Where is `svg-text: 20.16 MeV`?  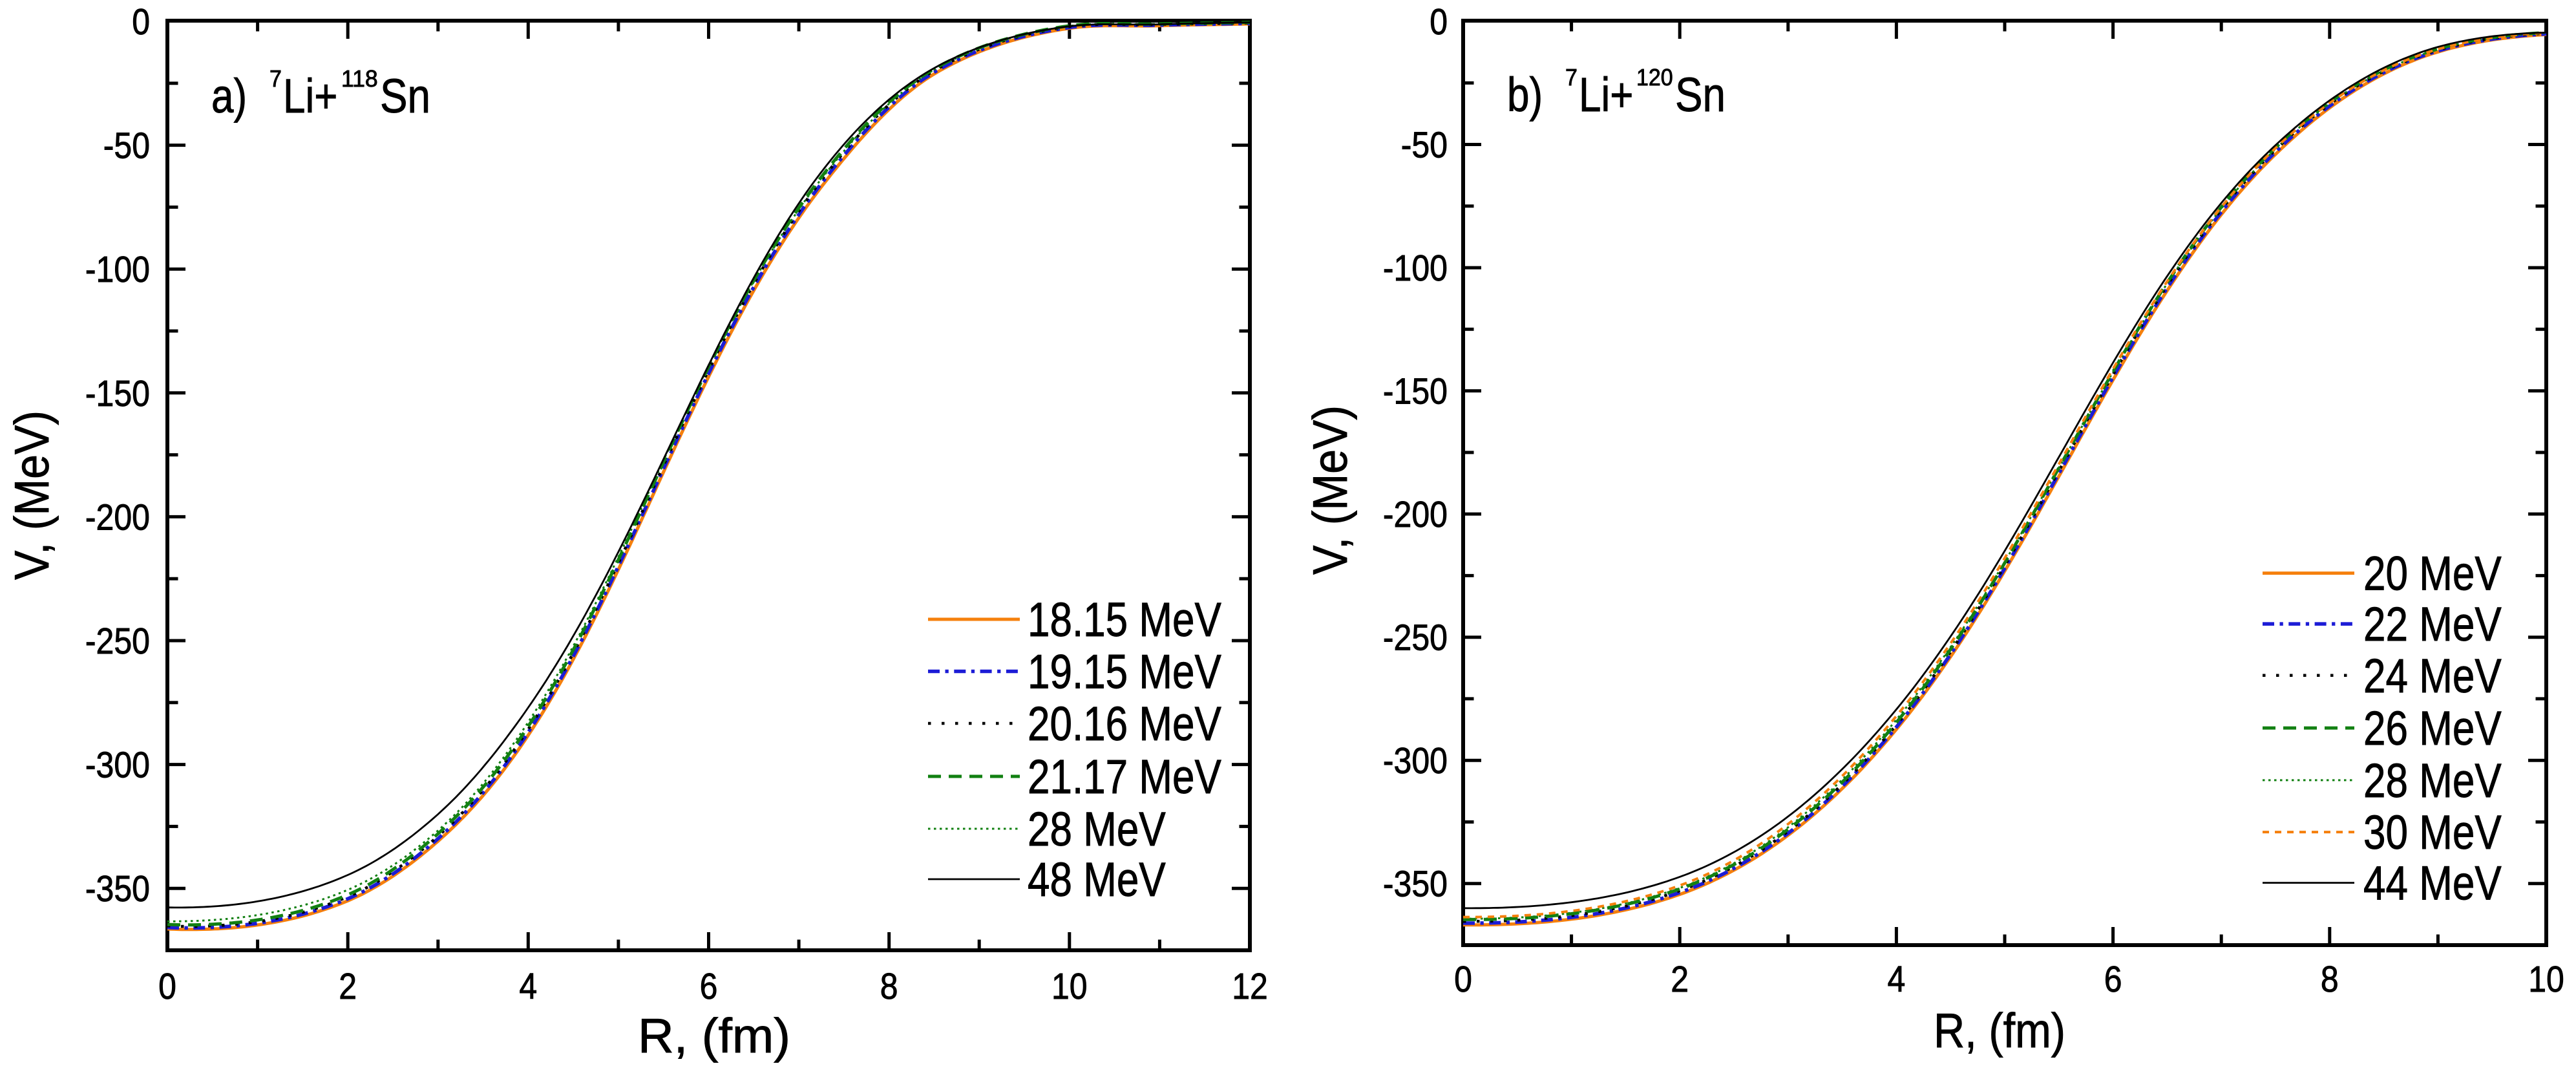 svg-text: 20.16 MeV is located at coordinates (1124, 724).